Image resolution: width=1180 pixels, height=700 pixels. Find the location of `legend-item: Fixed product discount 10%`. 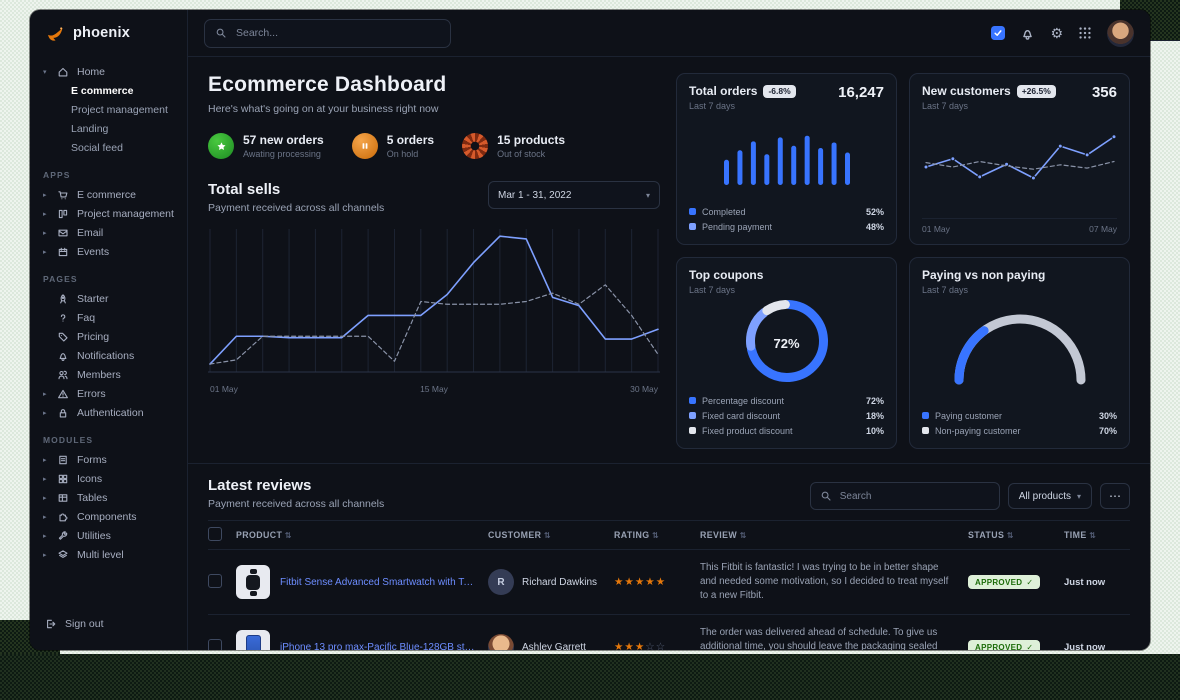

legend-item: Fixed product discount 10% is located at coordinates (786, 430).